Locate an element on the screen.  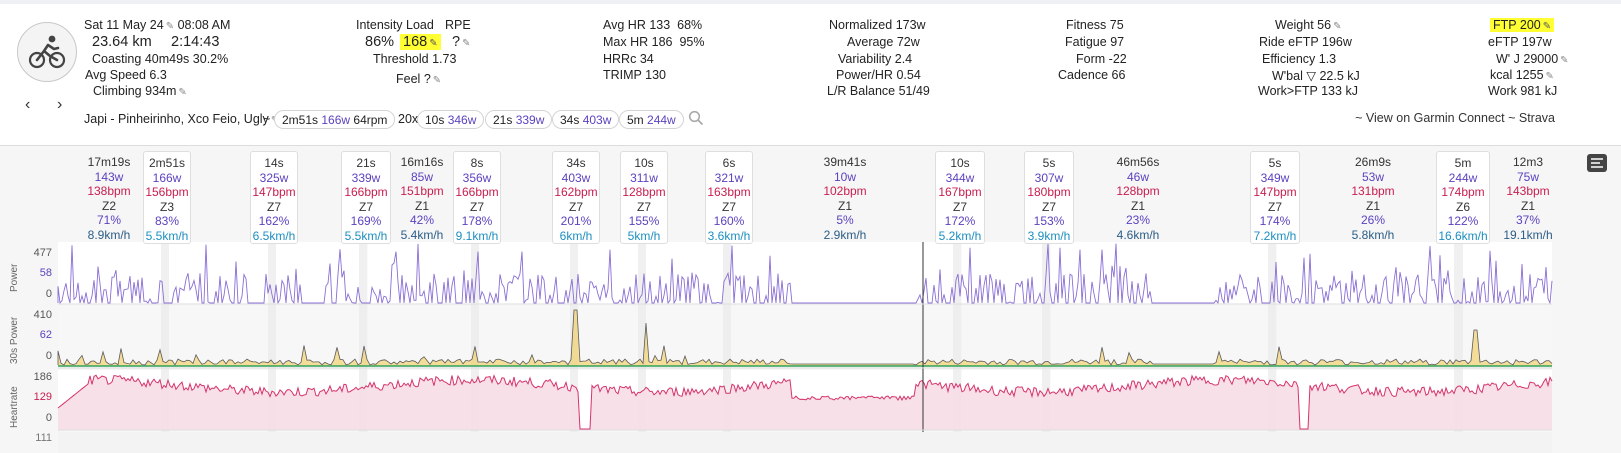
rpe-value: ? ✎ is located at coordinates (461, 42).